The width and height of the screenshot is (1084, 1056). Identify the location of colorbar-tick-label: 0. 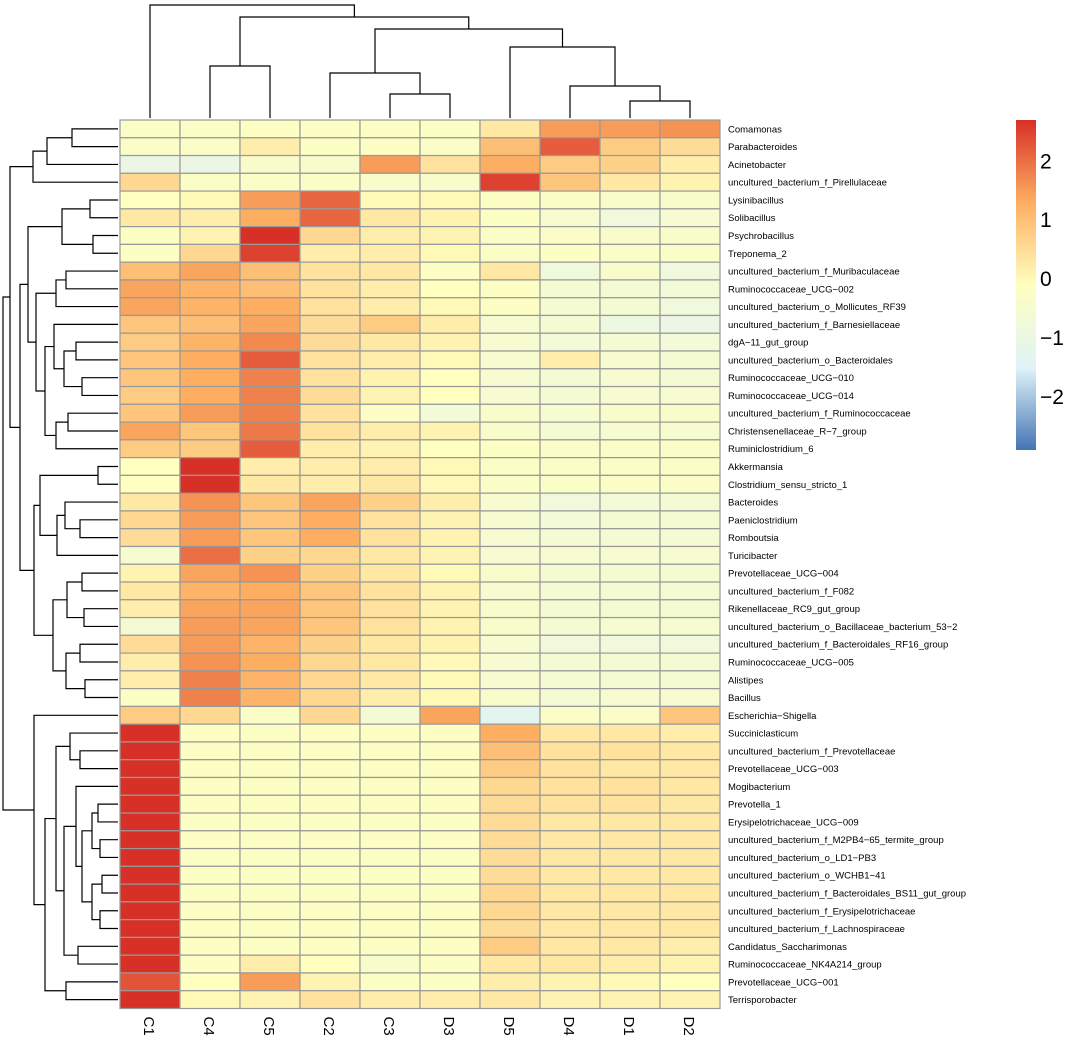
(1046, 279).